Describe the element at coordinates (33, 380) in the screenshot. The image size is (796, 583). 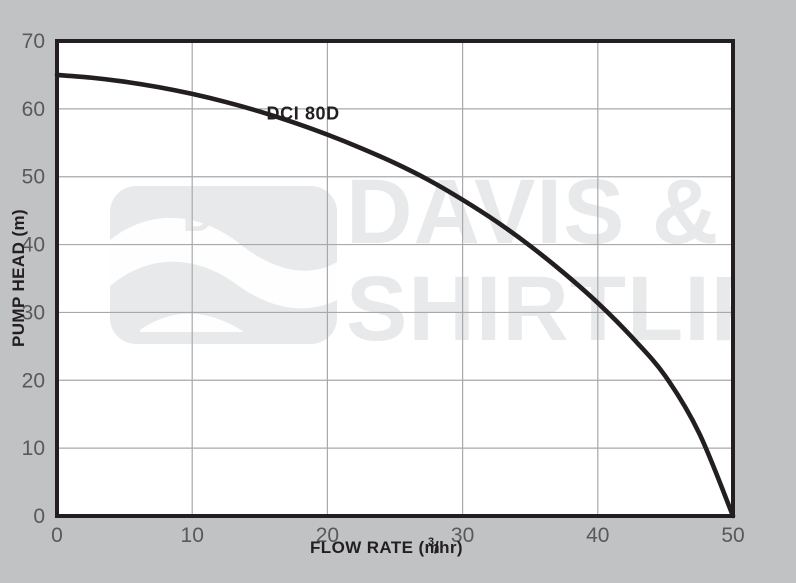
I see `y-tick-label-20: 20` at that location.